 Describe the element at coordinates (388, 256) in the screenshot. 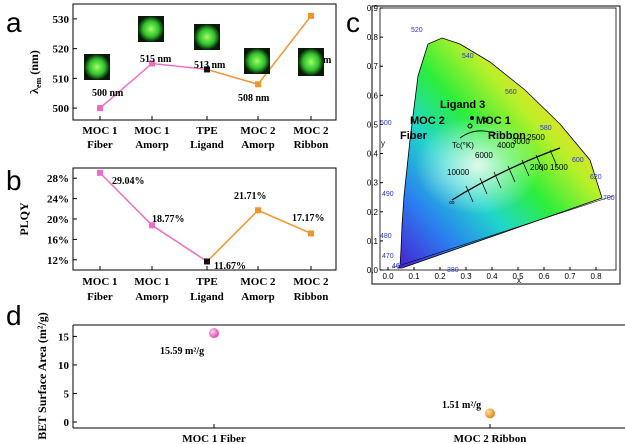

I see `cie-wavelength-label: 470` at that location.